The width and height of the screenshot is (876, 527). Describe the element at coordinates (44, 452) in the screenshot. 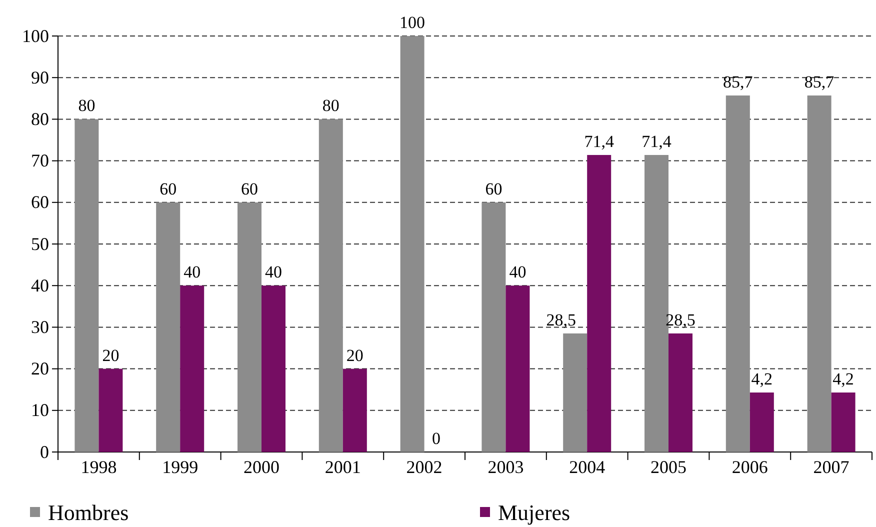

I see `y-tick-label: 0` at that location.